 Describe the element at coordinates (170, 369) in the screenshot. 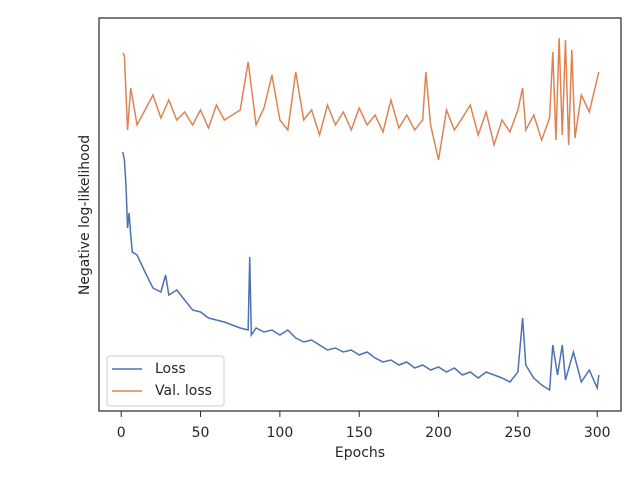

I see `legend-label: Loss` at that location.